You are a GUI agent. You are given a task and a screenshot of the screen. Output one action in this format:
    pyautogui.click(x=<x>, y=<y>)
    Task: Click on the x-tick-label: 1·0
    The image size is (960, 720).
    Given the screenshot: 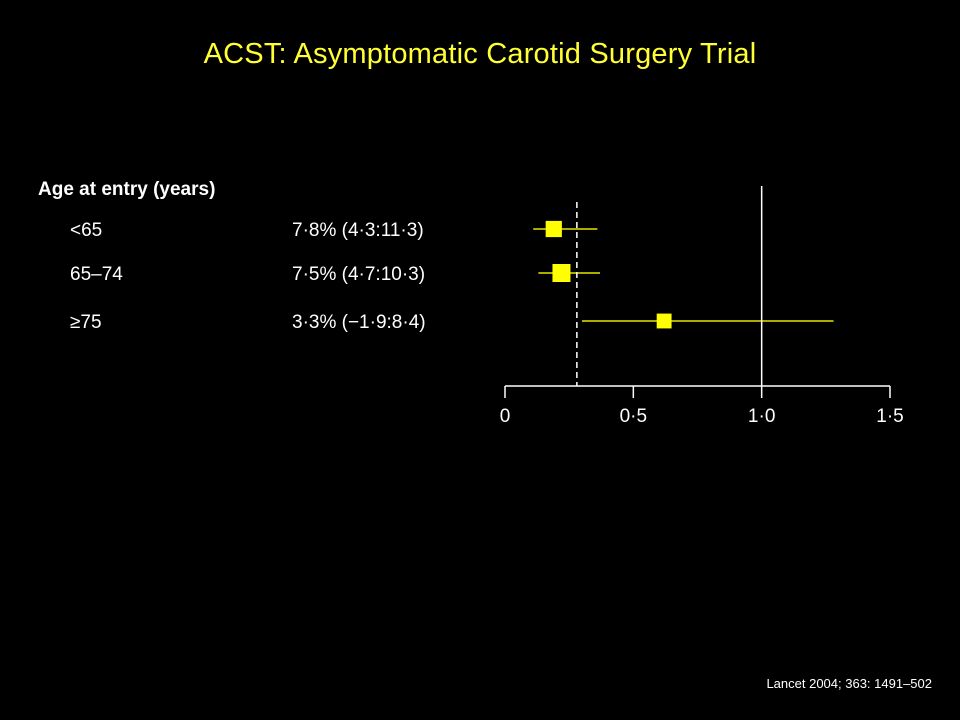 What is the action you would take?
    pyautogui.click(x=761, y=416)
    